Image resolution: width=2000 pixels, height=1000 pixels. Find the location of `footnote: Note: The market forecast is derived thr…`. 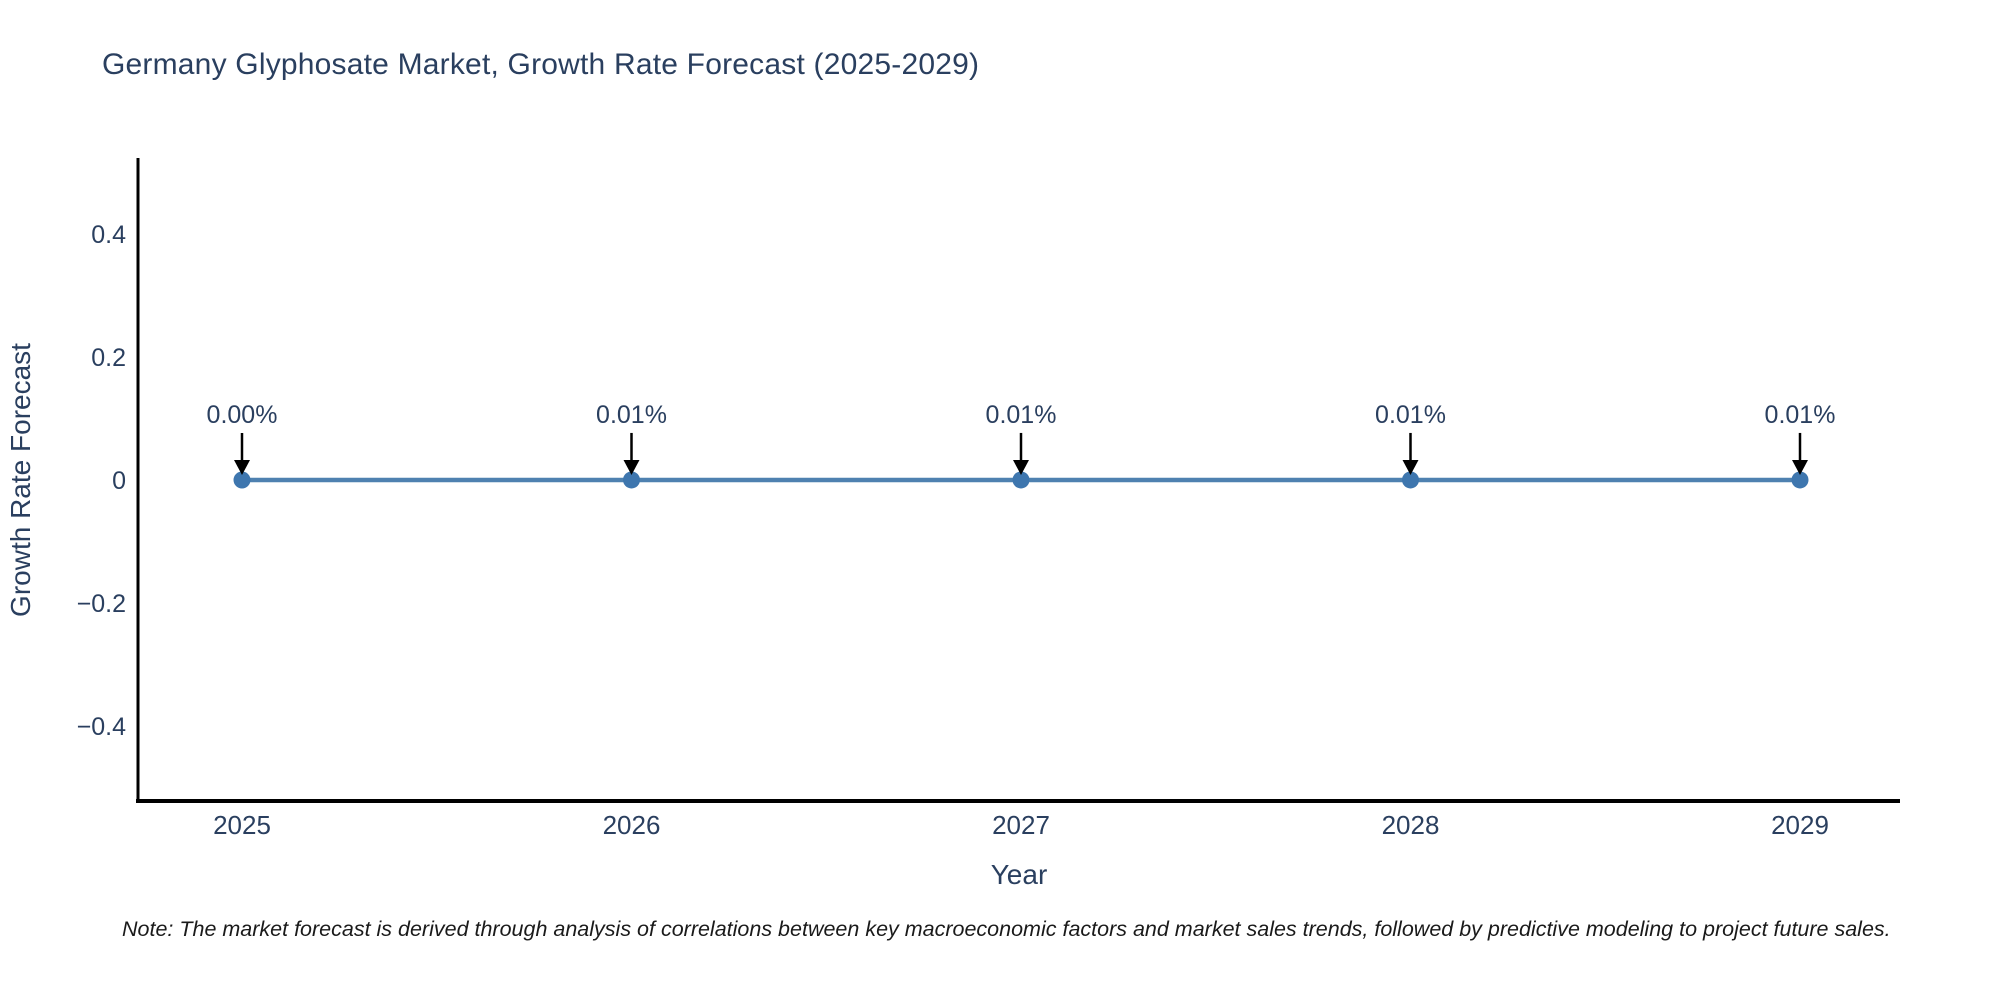

footnote: Note: The market forecast is derived thr… is located at coordinates (1006, 929).